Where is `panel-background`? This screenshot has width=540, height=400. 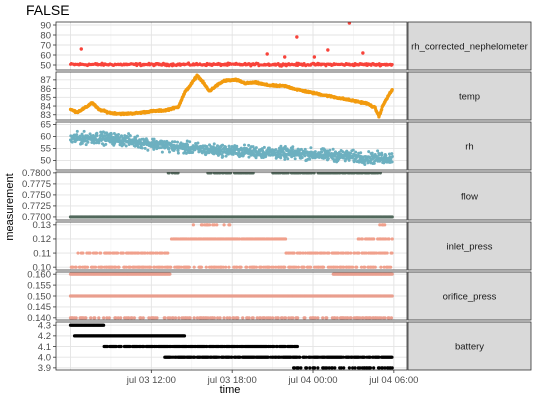 panel-background is located at coordinates (231, 246).